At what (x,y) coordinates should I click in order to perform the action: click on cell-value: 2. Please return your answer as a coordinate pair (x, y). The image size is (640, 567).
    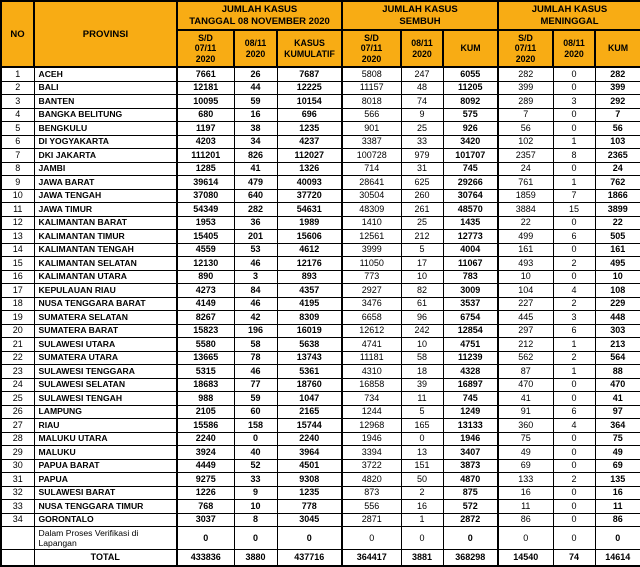
    Looking at the image, I should click on (574, 303).